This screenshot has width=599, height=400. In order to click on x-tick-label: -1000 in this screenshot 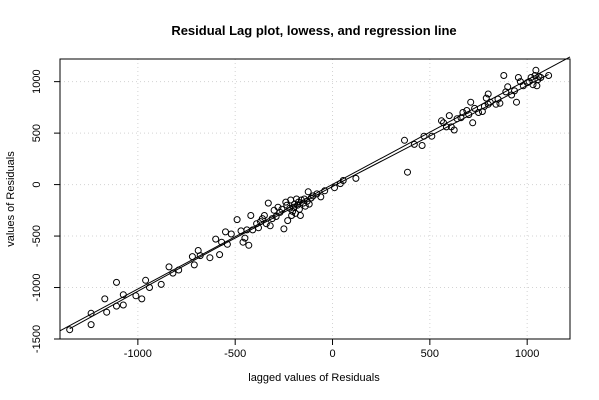, I will do `click(138, 354)`.